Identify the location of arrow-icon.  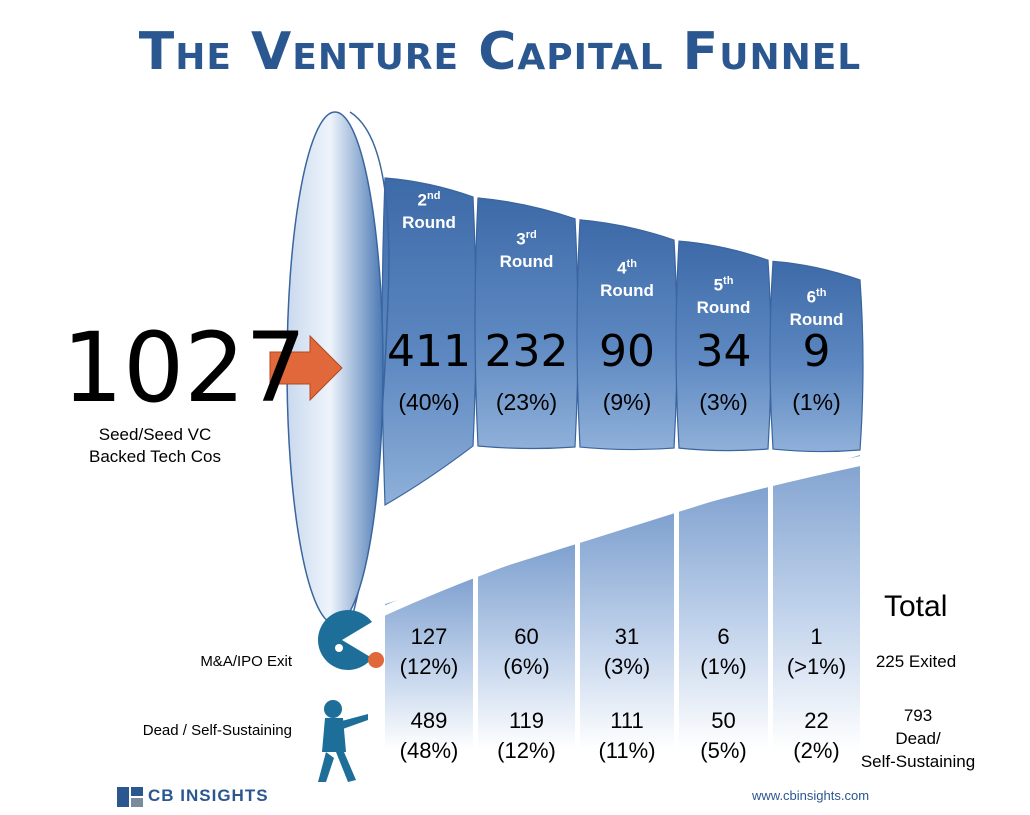
(306, 368).